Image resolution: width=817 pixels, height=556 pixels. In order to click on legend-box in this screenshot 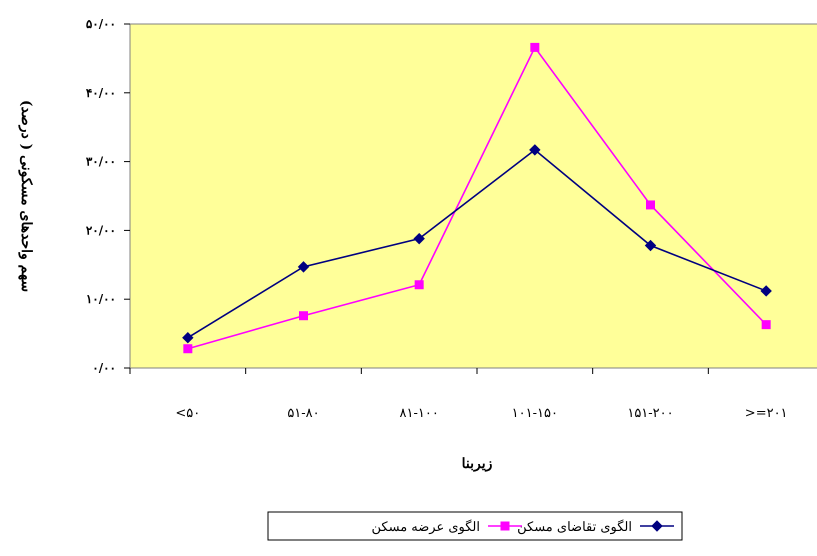, I will do `click(475, 526)`.